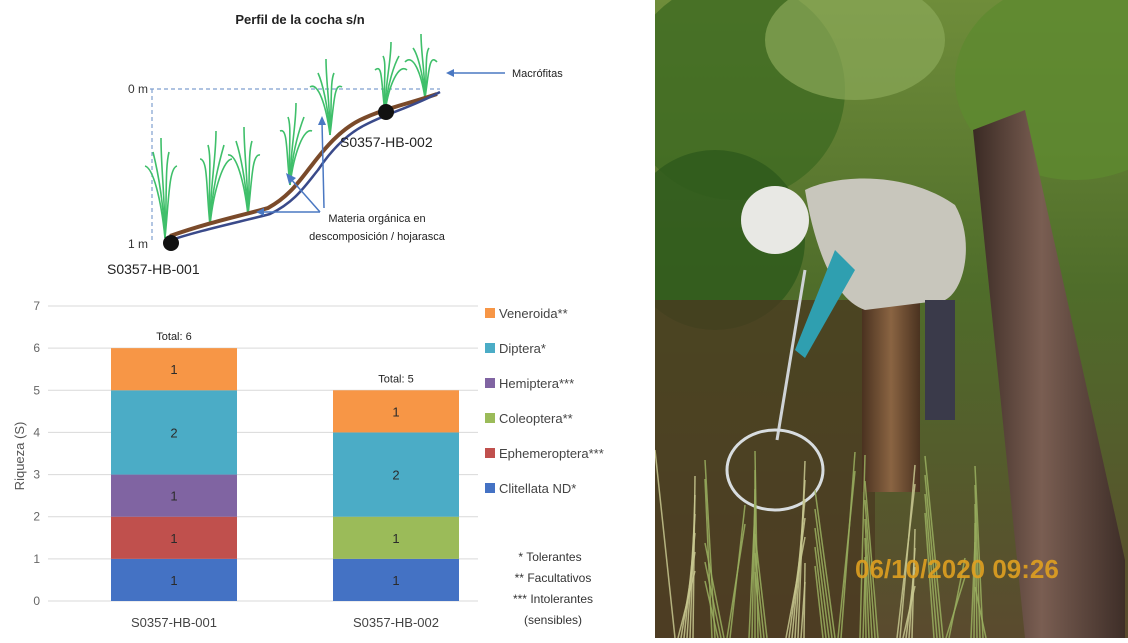 Image resolution: width=1128 pixels, height=643 pixels. Describe the element at coordinates (537, 74) in the screenshot. I see `macrofitas-label: Macrófitas` at that location.